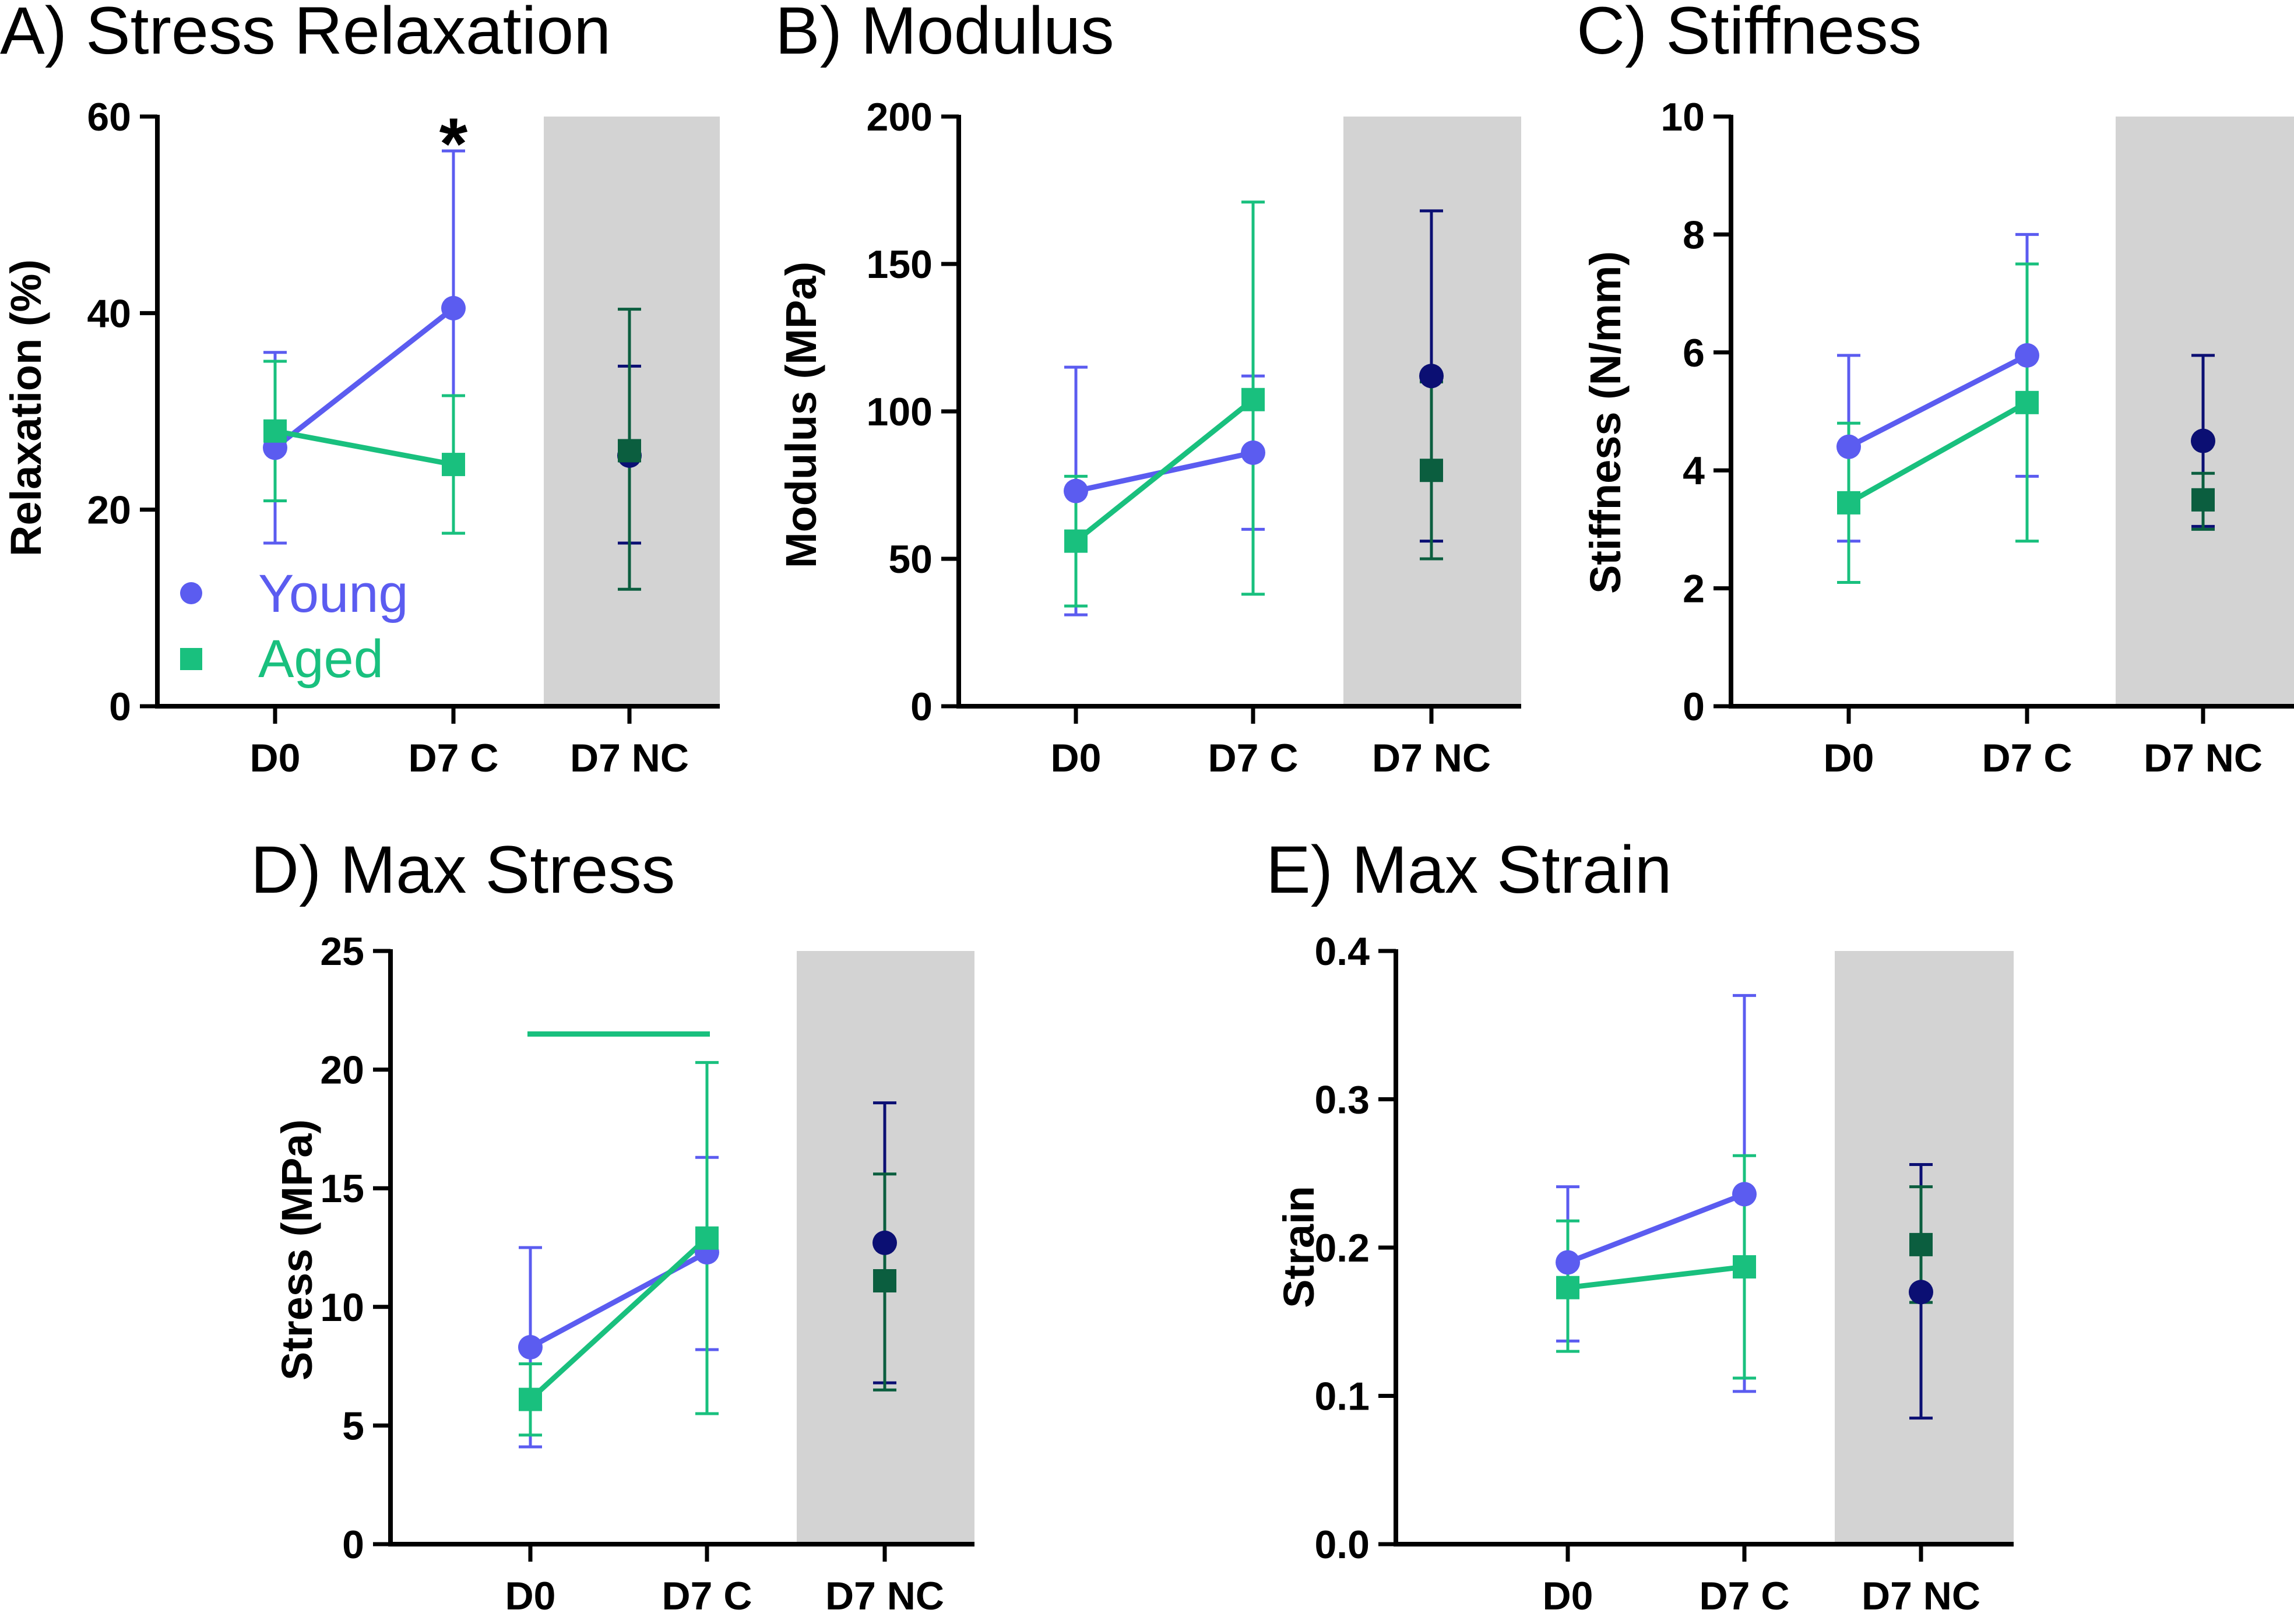  What do you see at coordinates (191, 593) in the screenshot?
I see `legend-young-marker` at bounding box center [191, 593].